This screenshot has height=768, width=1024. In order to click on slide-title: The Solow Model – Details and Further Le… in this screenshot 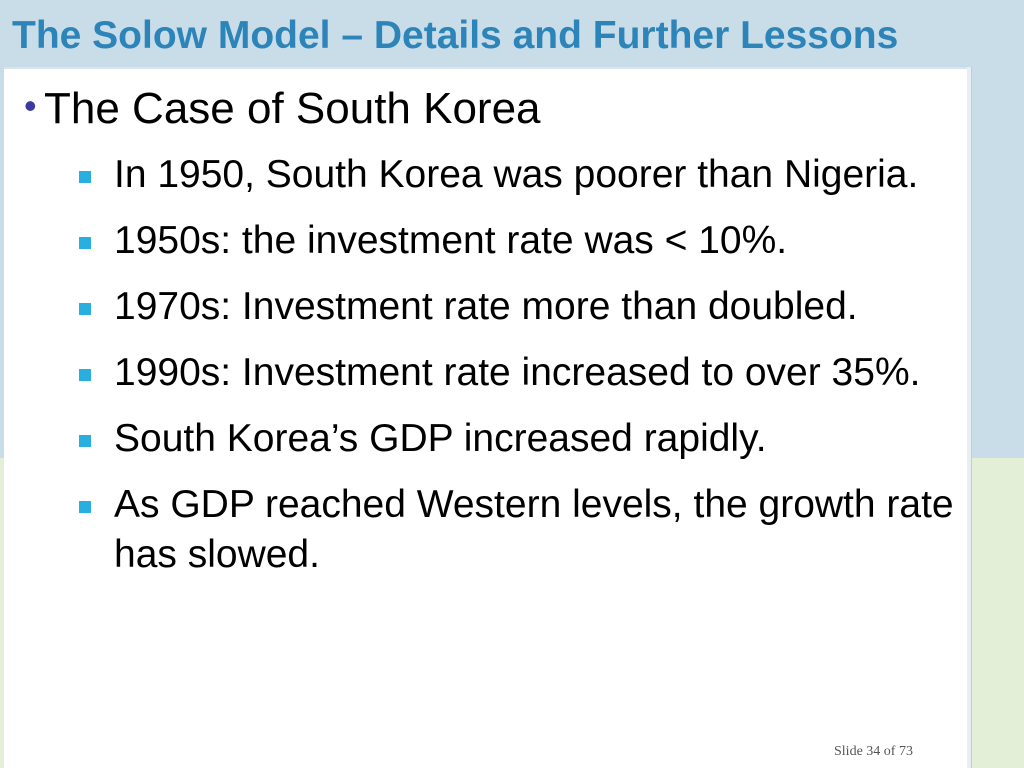, I will do `click(455, 35)`.